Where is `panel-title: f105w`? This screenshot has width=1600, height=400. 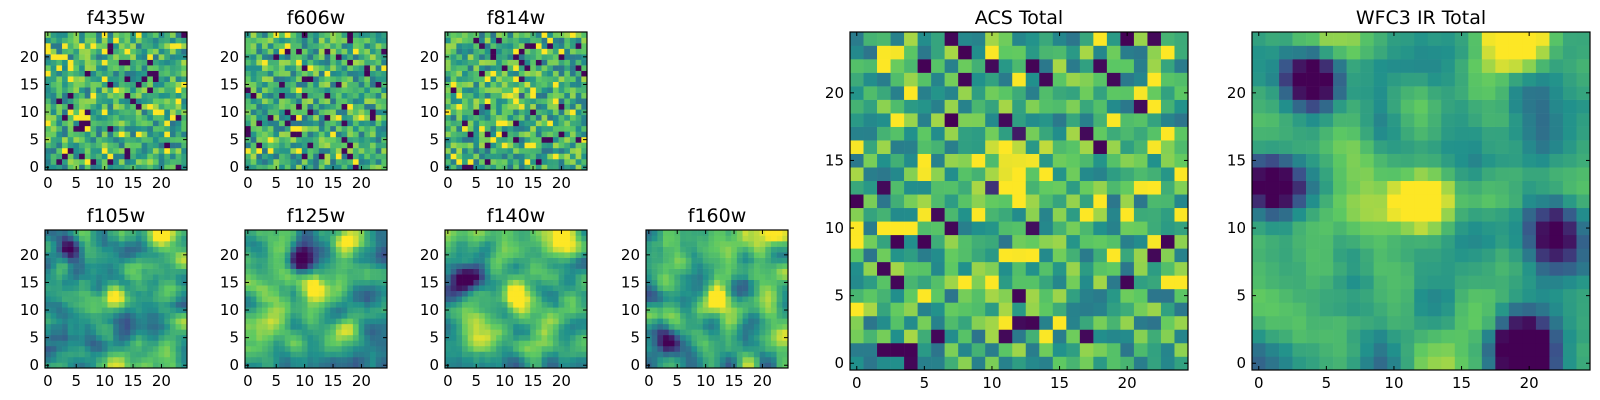
panel-title: f105w is located at coordinates (116, 216).